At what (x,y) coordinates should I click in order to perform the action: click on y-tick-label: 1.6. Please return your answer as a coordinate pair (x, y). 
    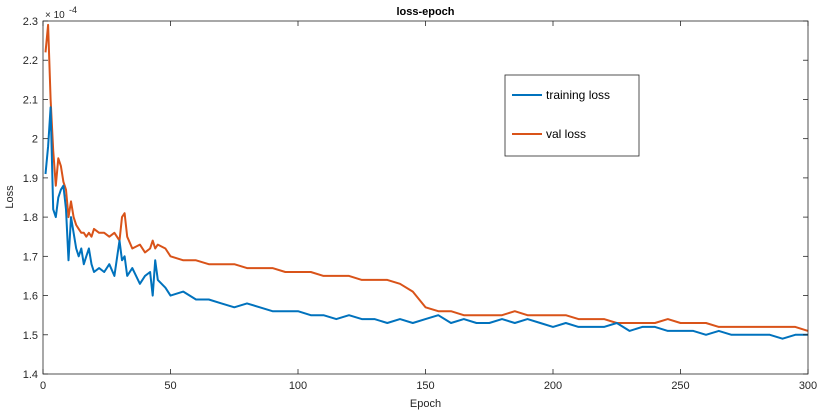
    Looking at the image, I should click on (30, 297).